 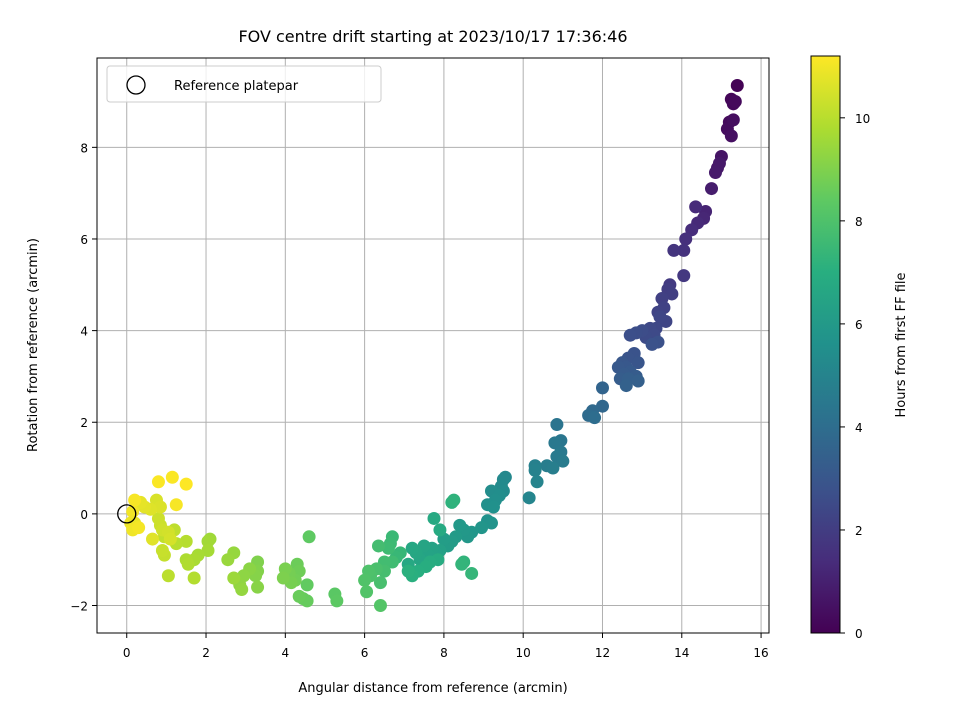 What do you see at coordinates (84, 148) in the screenshot?
I see `y-tick-label: 8` at bounding box center [84, 148].